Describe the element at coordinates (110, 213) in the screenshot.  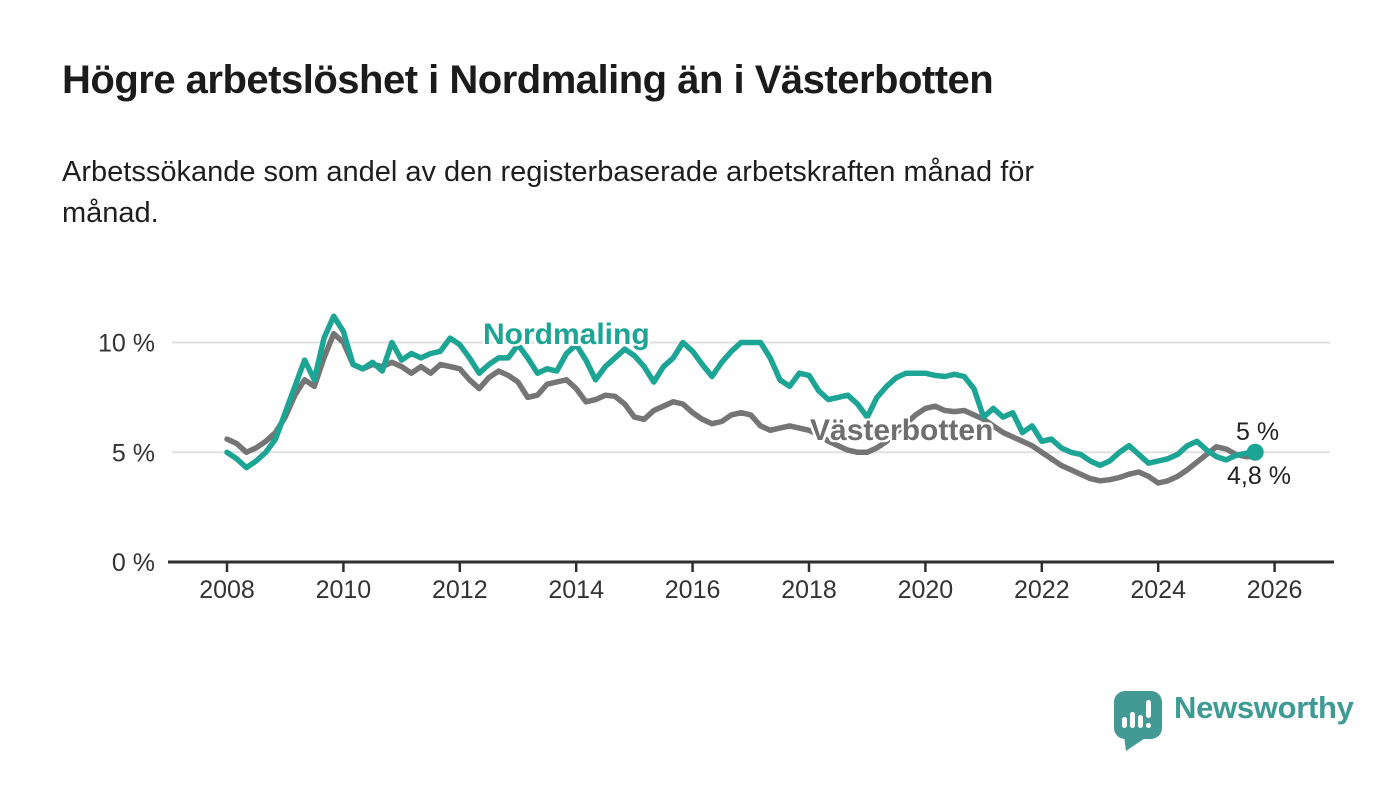
I see `subtitle-line-2: månad.` at that location.